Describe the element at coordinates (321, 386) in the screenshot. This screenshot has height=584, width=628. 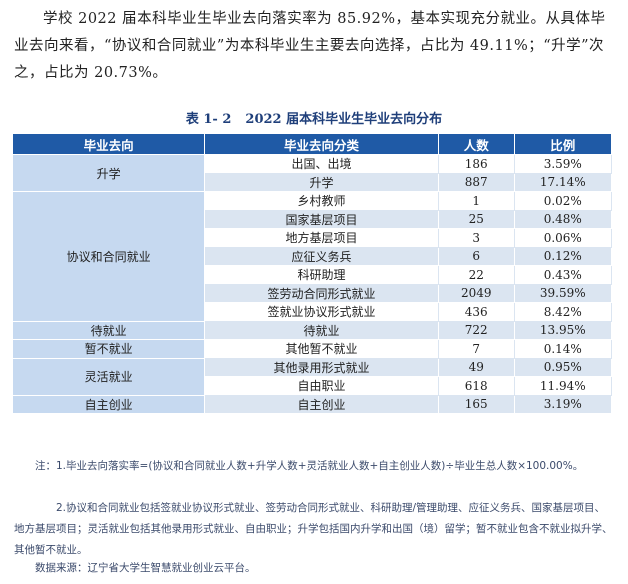
I see `category-cell: 自由职业` at that location.